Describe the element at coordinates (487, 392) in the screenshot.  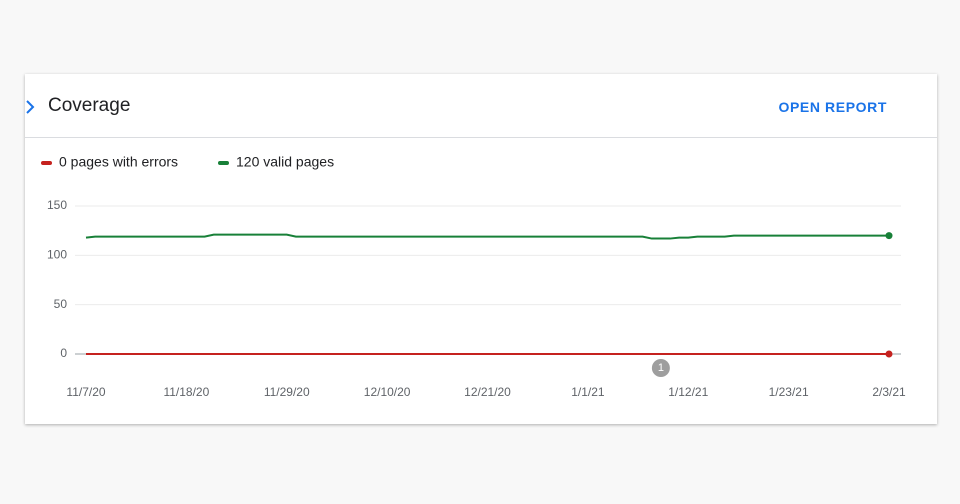
I see `x-tick-label: 12/21/20` at that location.